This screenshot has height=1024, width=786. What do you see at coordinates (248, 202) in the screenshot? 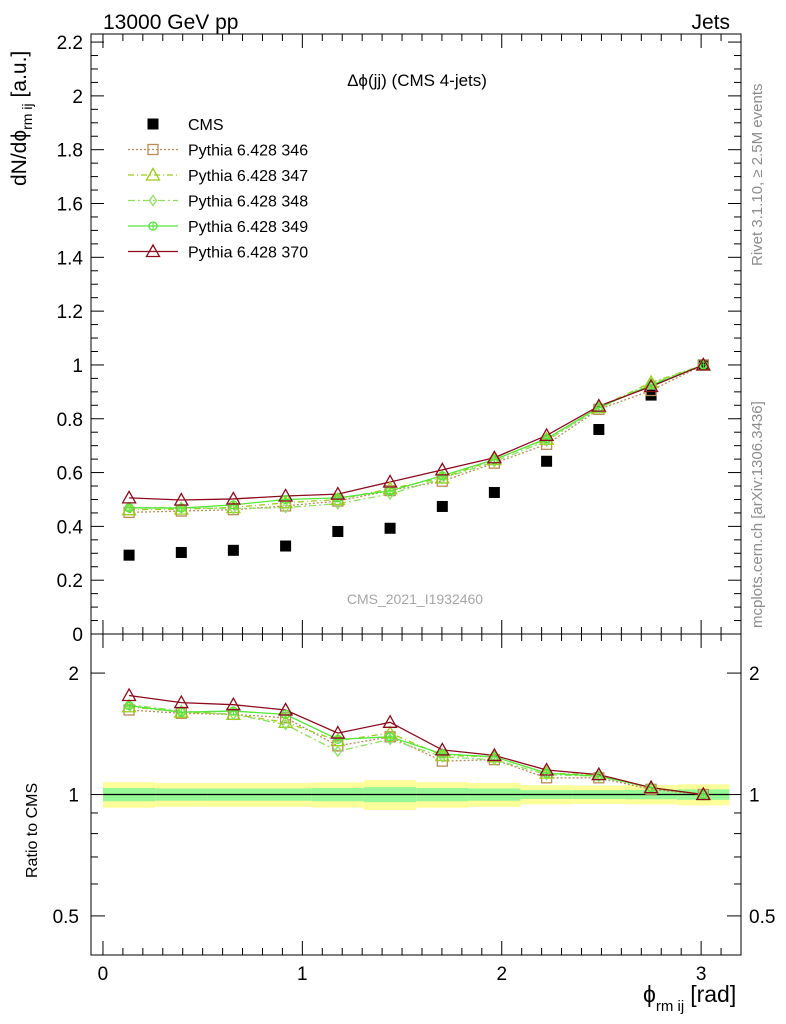
I see `legend-label: Pythia 6.428 348` at bounding box center [248, 202].